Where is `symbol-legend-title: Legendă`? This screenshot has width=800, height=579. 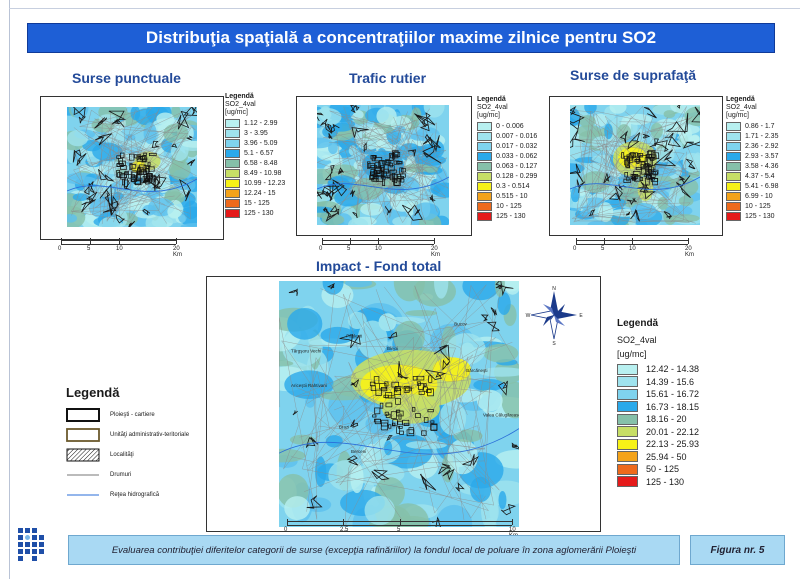
symbol-legend-title: Legendă is located at coordinates (93, 392).